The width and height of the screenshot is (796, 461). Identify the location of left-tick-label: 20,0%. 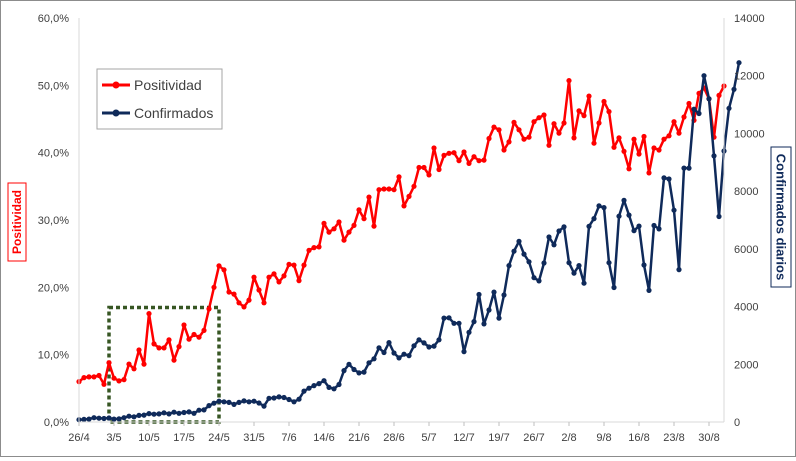
(53, 288).